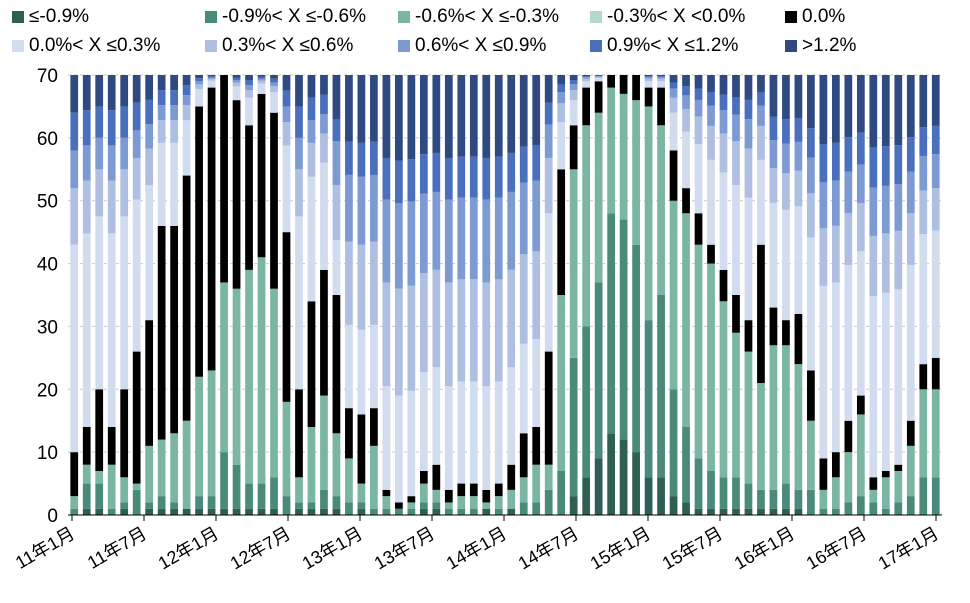 The image size is (970, 603). I want to click on legend-item: -0.6%< X ≤-0.3%, so click(478, 17).